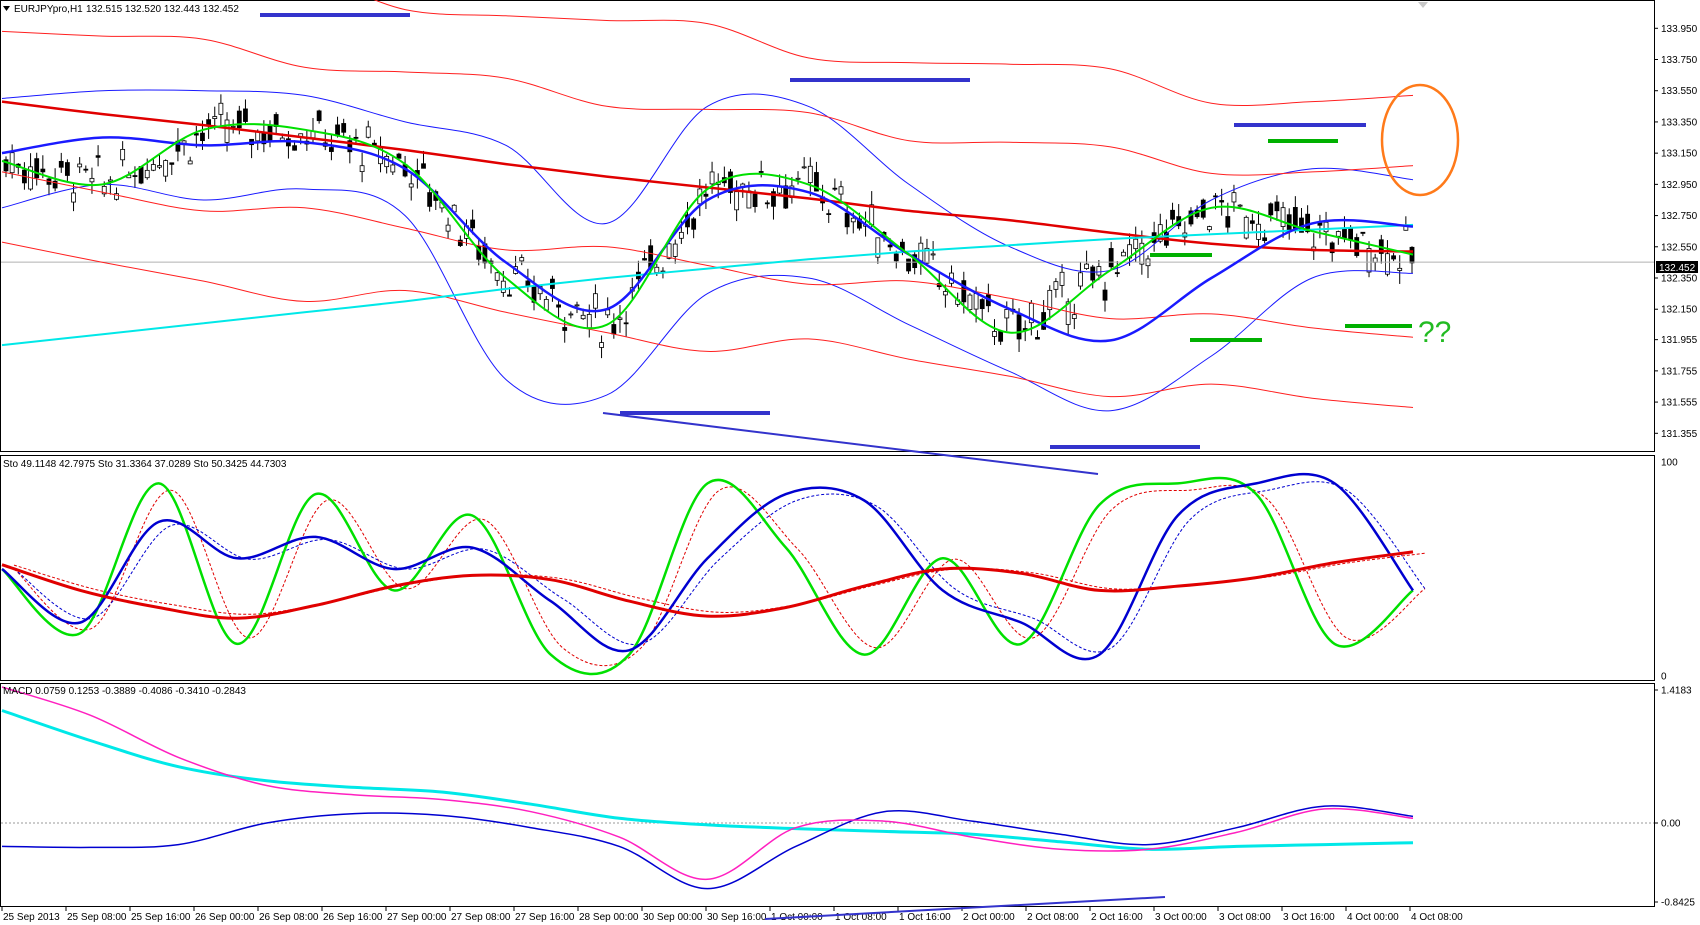 This screenshot has width=1700, height=925. Describe the element at coordinates (1679, 247) in the screenshot. I see `price-tick-label: 132.550` at that location.